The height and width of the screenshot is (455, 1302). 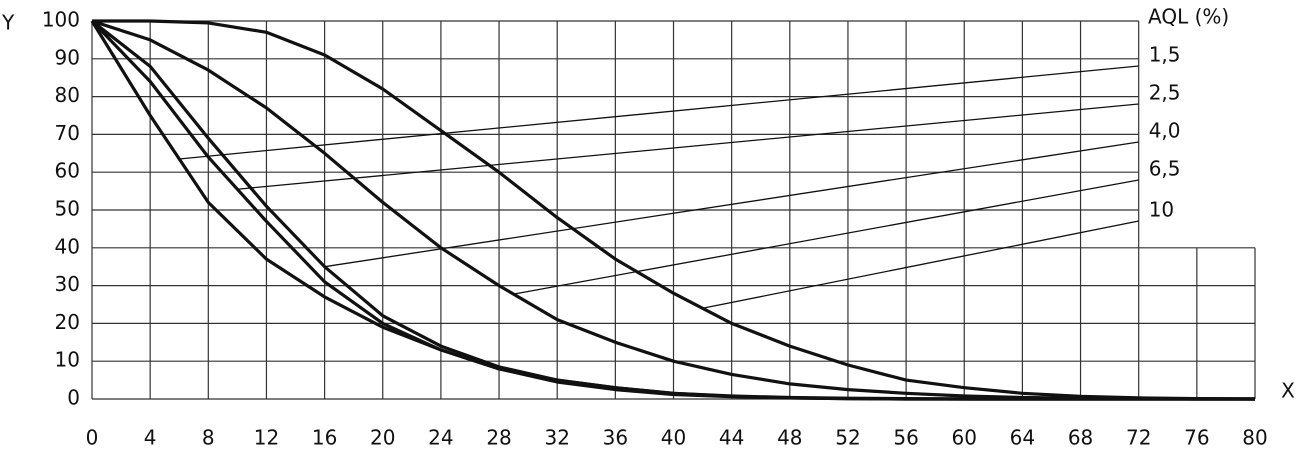 I want to click on y-tick-label: 30, so click(x=67, y=284).